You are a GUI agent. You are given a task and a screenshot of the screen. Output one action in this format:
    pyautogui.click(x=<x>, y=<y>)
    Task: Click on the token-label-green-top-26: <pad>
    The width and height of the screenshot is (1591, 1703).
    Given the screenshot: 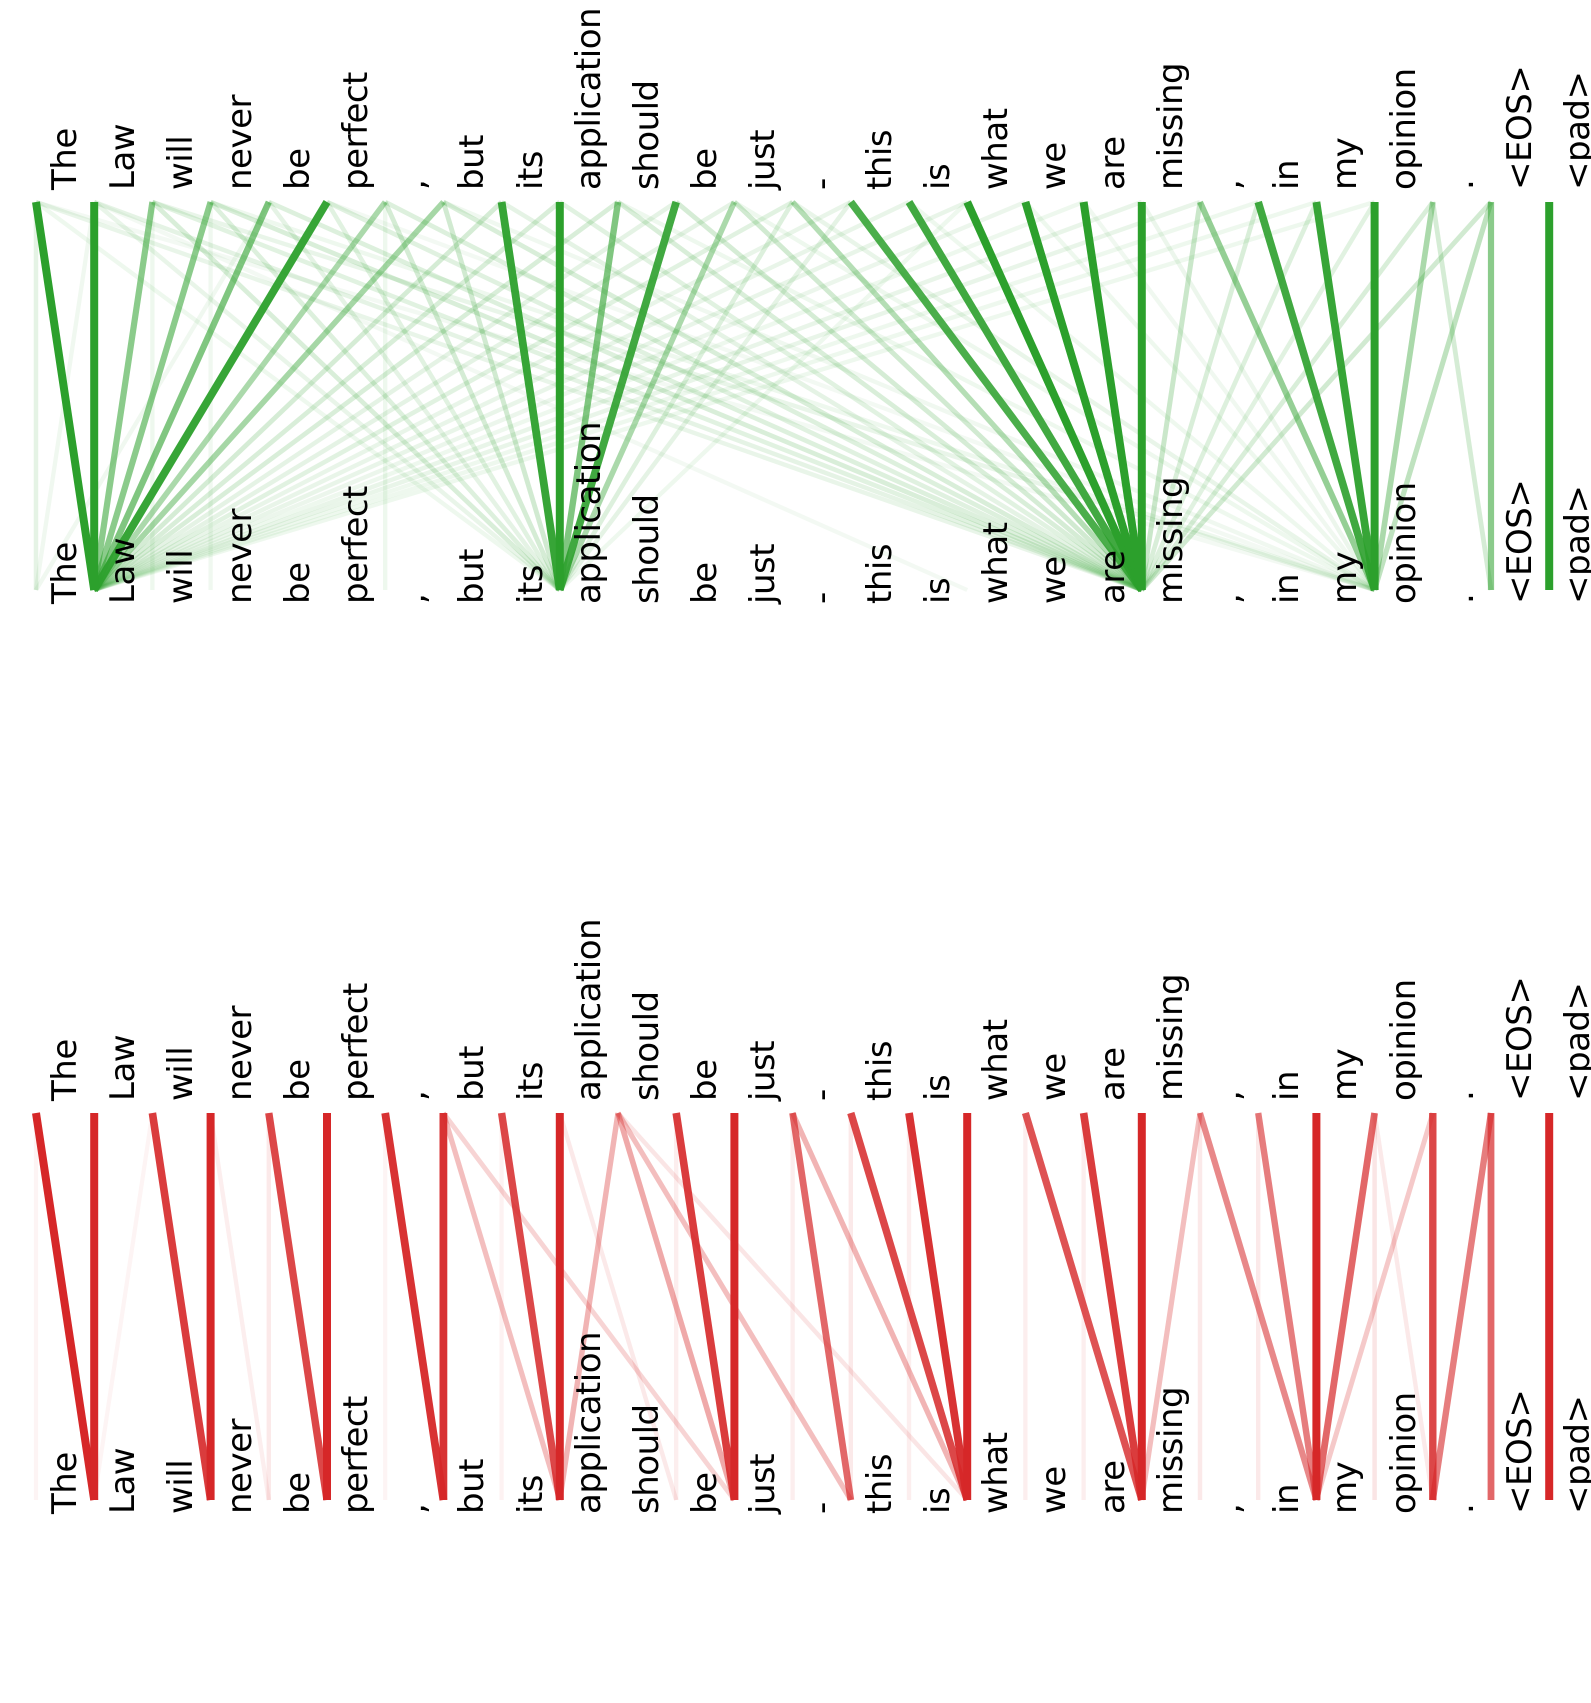 What is the action you would take?
    pyautogui.click(x=1574, y=130)
    